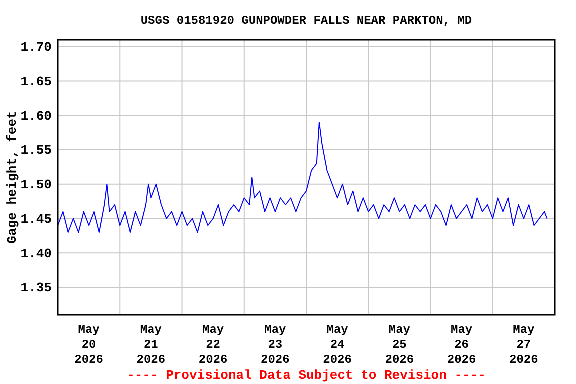 This screenshot has height=384, width=576. Describe the element at coordinates (213, 345) in the screenshot. I see `x-tick-label: May 22 2026` at that location.